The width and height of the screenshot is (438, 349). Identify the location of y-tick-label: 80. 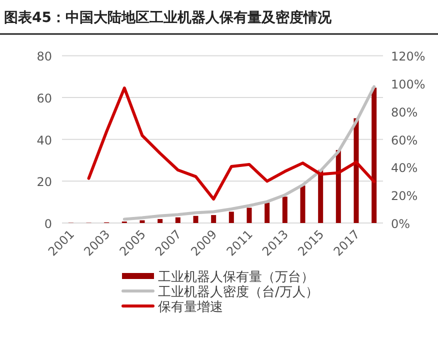
(44, 57).